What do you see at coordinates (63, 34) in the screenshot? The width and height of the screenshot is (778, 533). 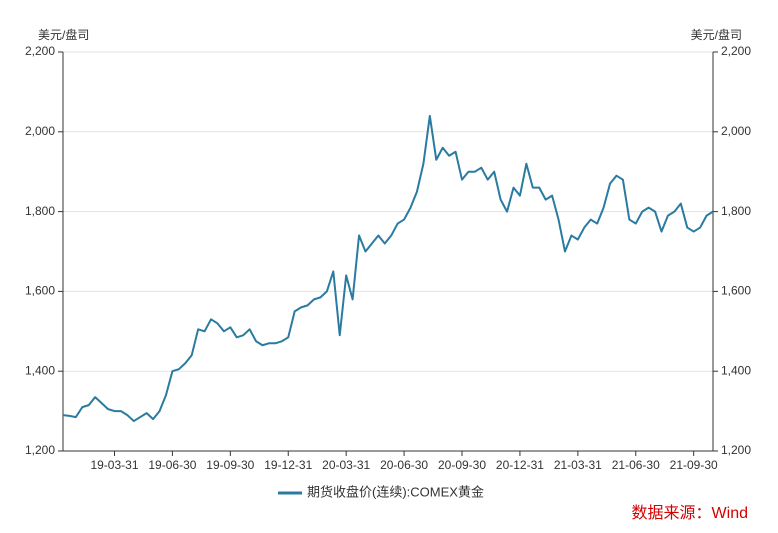 I see `y-axis-label: 美元/盘司` at bounding box center [63, 34].